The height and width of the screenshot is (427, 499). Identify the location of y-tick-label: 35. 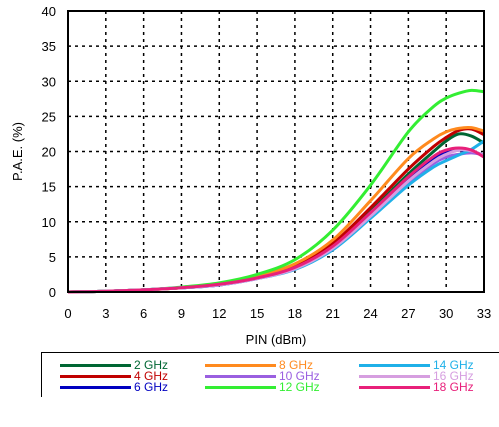
(49, 46).